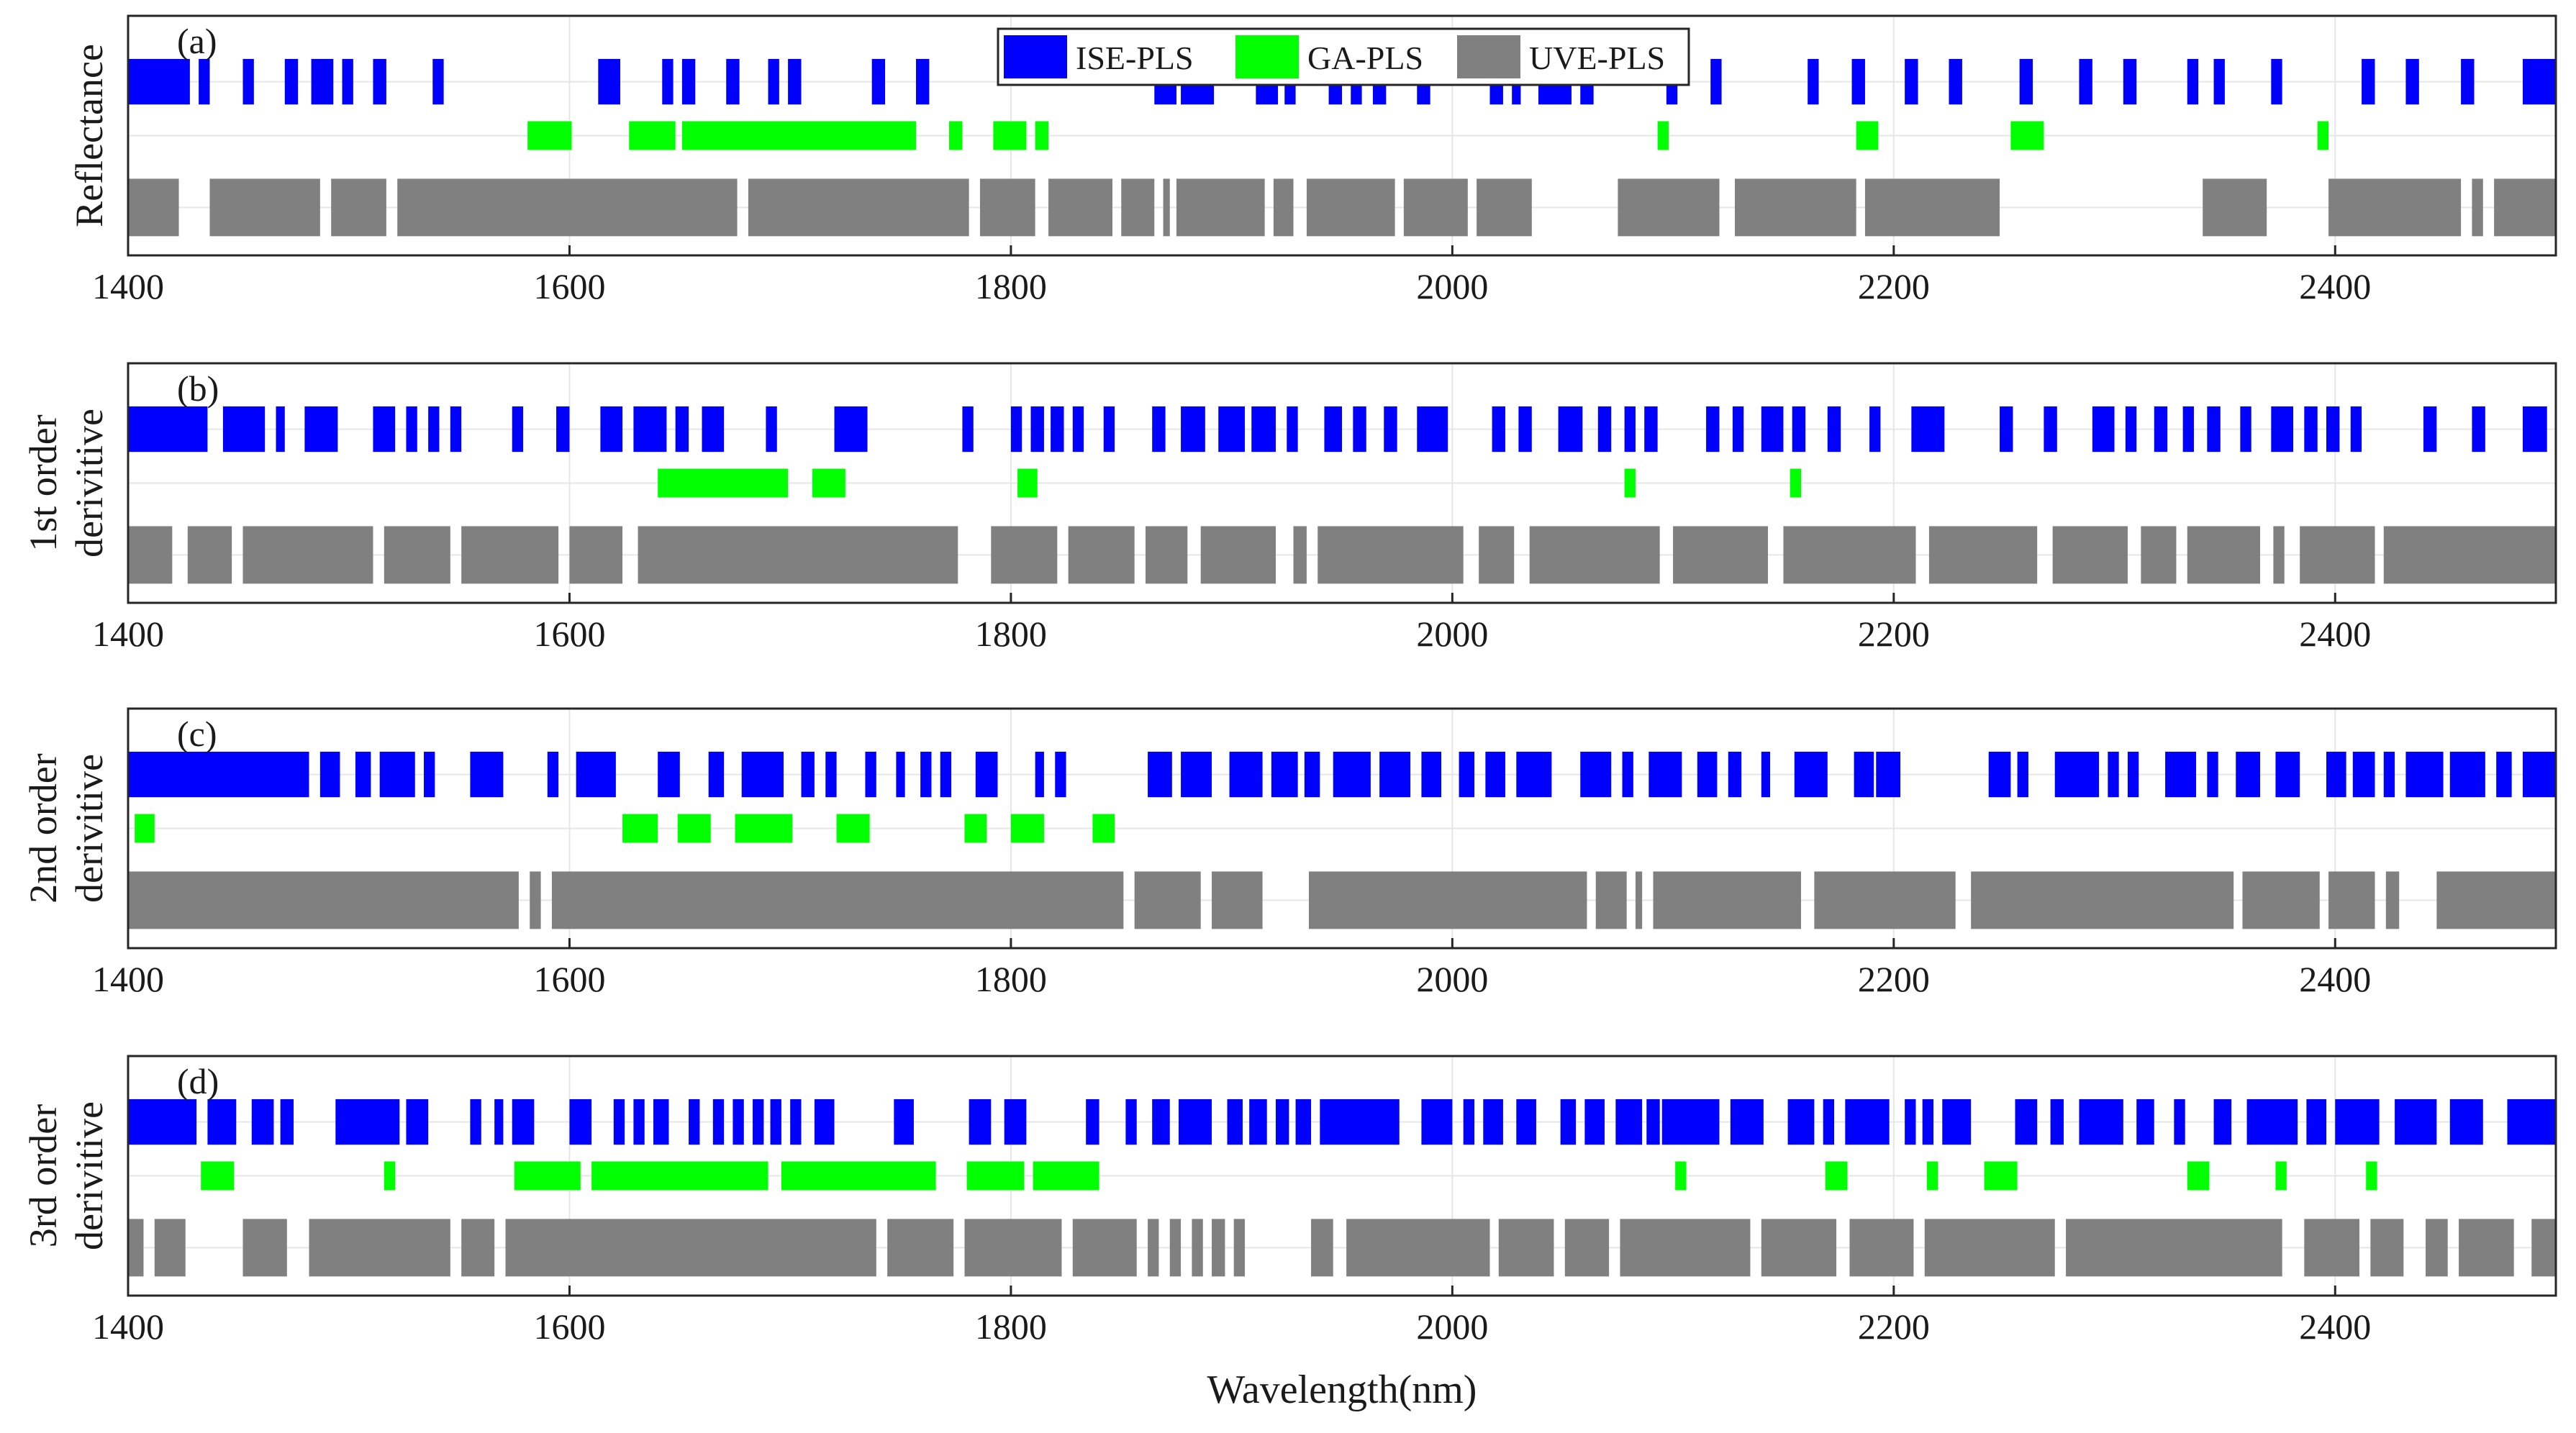  Describe the element at coordinates (2335, 1326) in the screenshot. I see `x-tick-label: 2400` at that location.